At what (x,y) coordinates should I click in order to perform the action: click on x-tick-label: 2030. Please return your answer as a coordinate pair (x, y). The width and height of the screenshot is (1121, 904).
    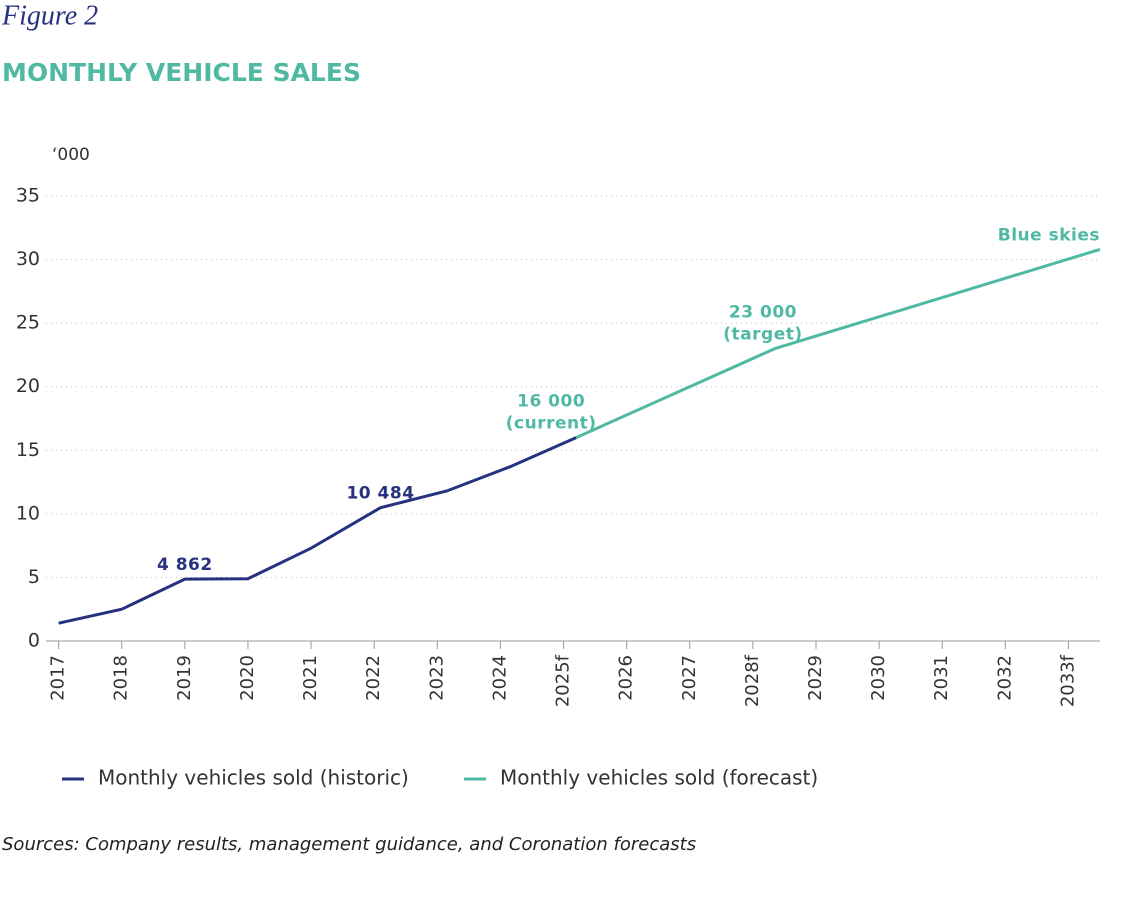
    Looking at the image, I should click on (878, 678).